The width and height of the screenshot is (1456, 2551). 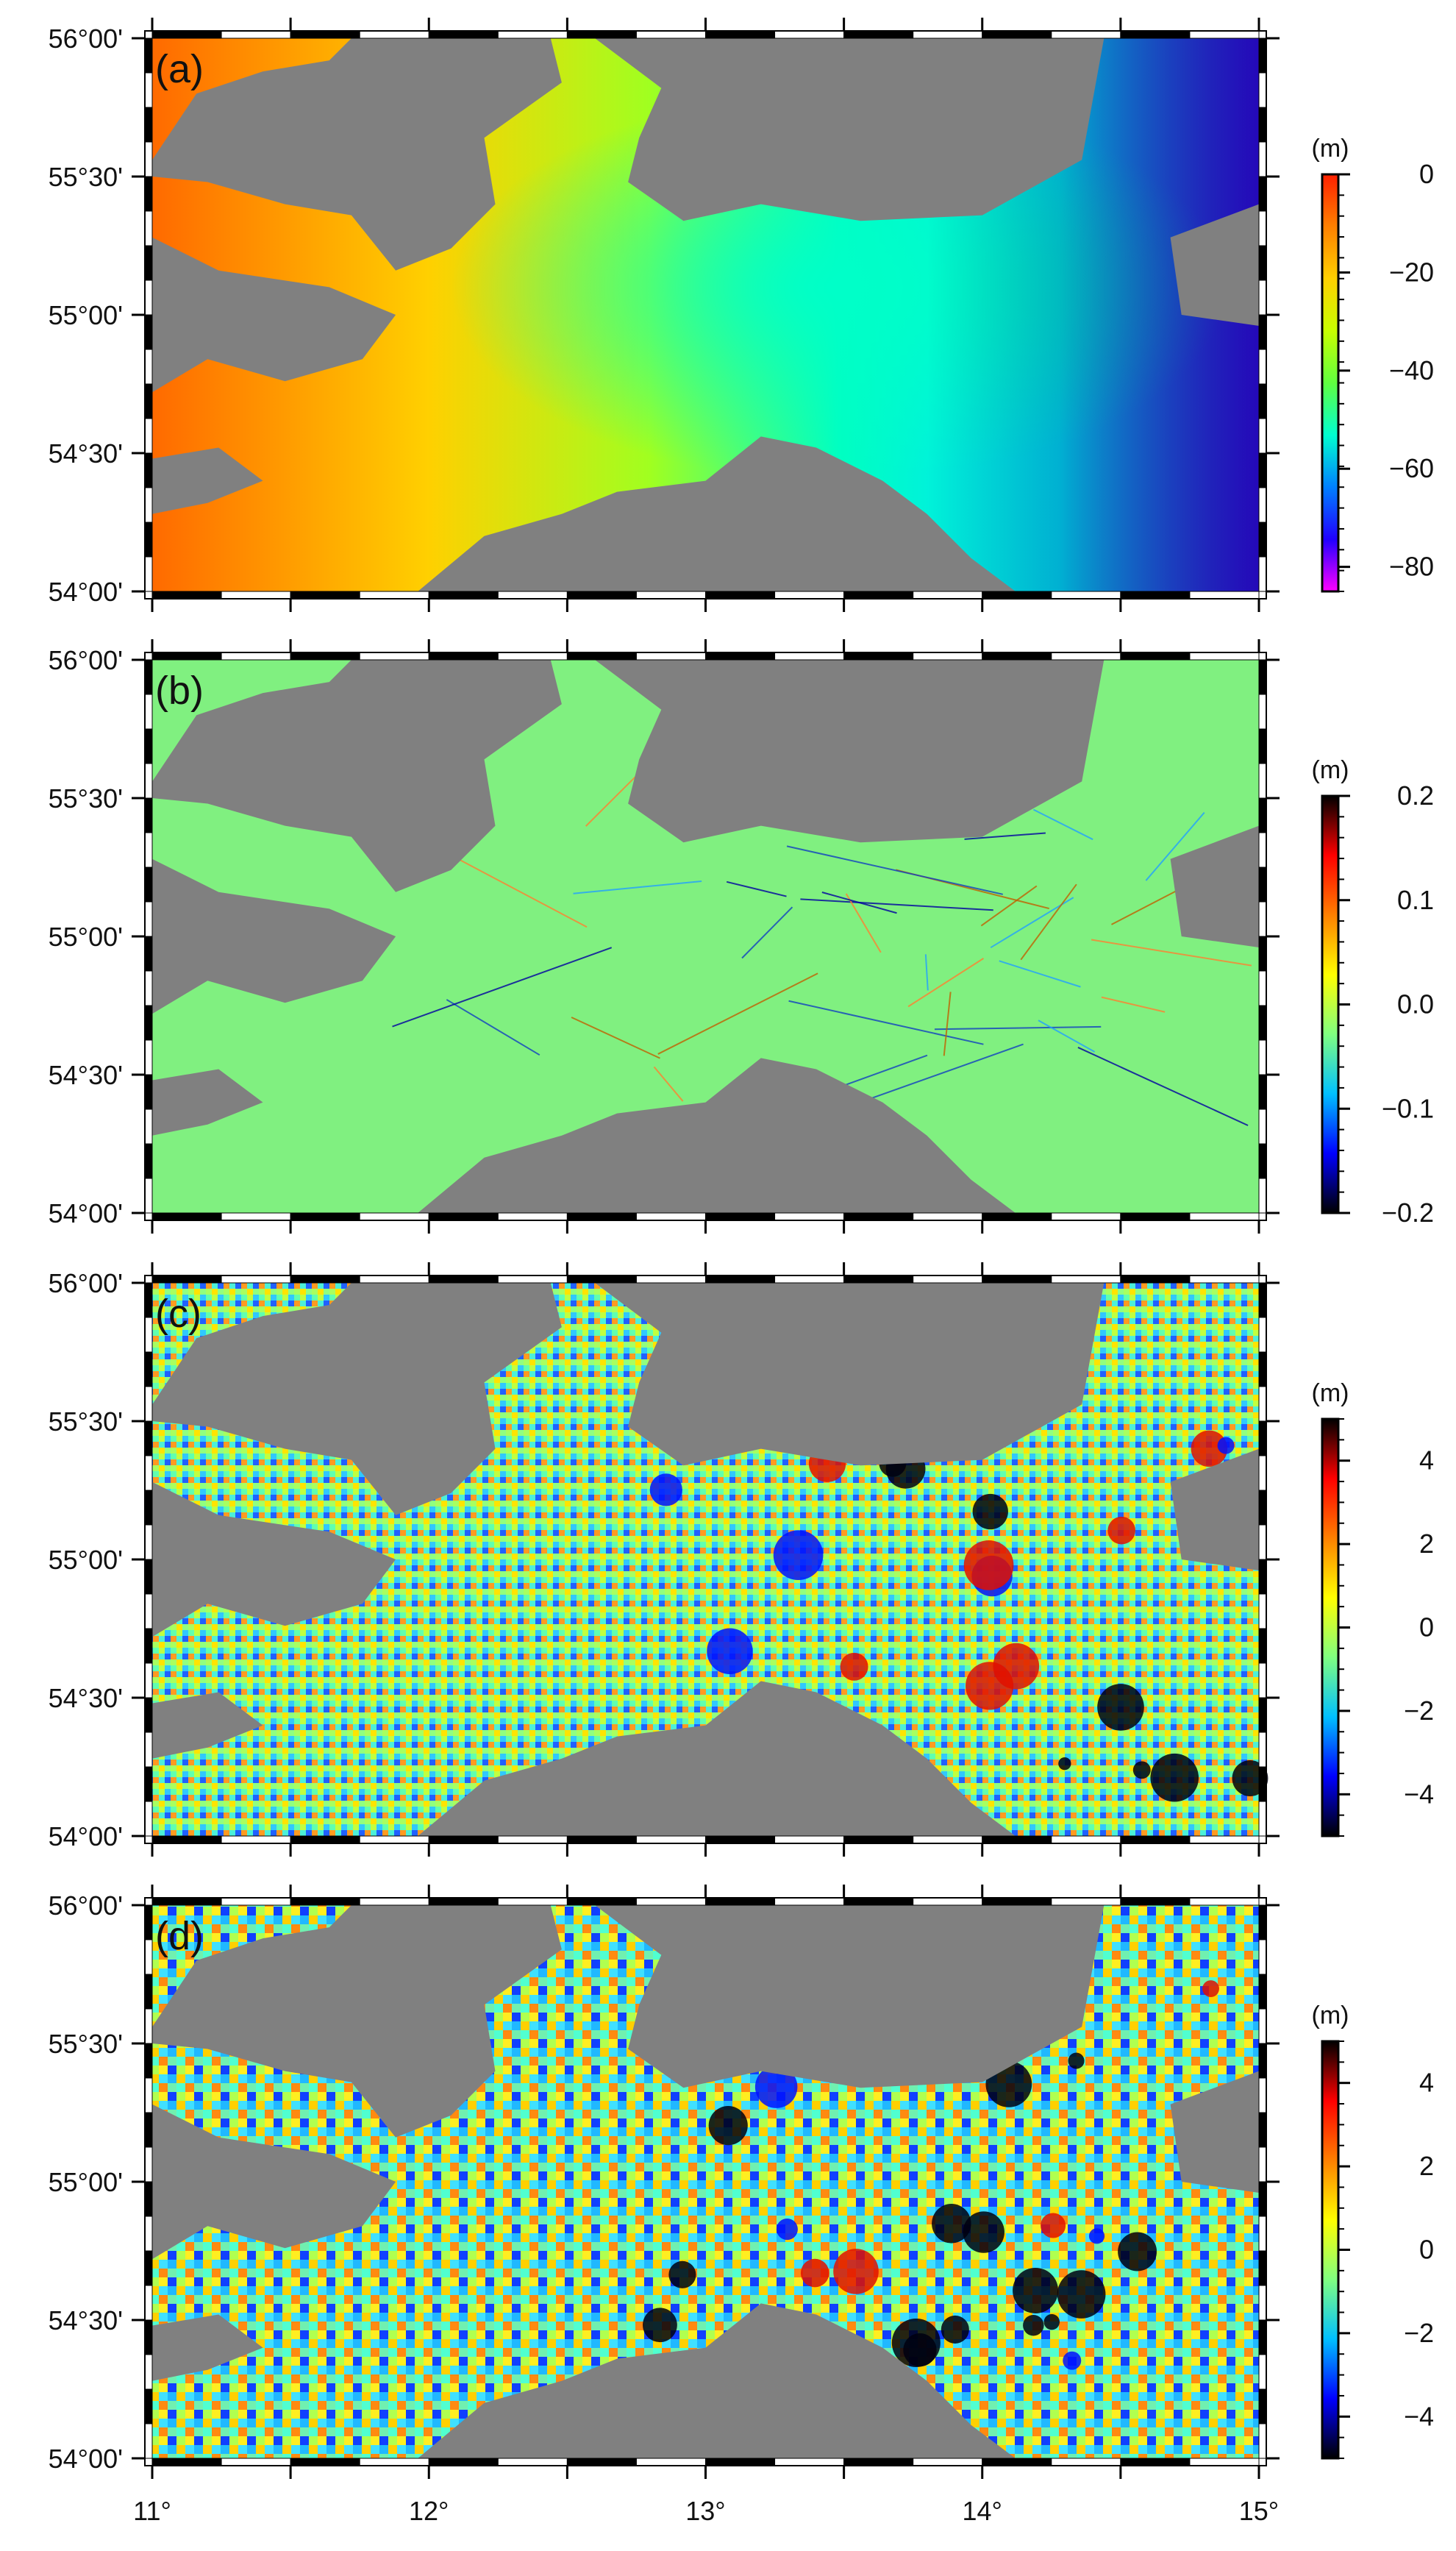 What do you see at coordinates (179, 691) in the screenshot?
I see `panel-label: (b)` at bounding box center [179, 691].